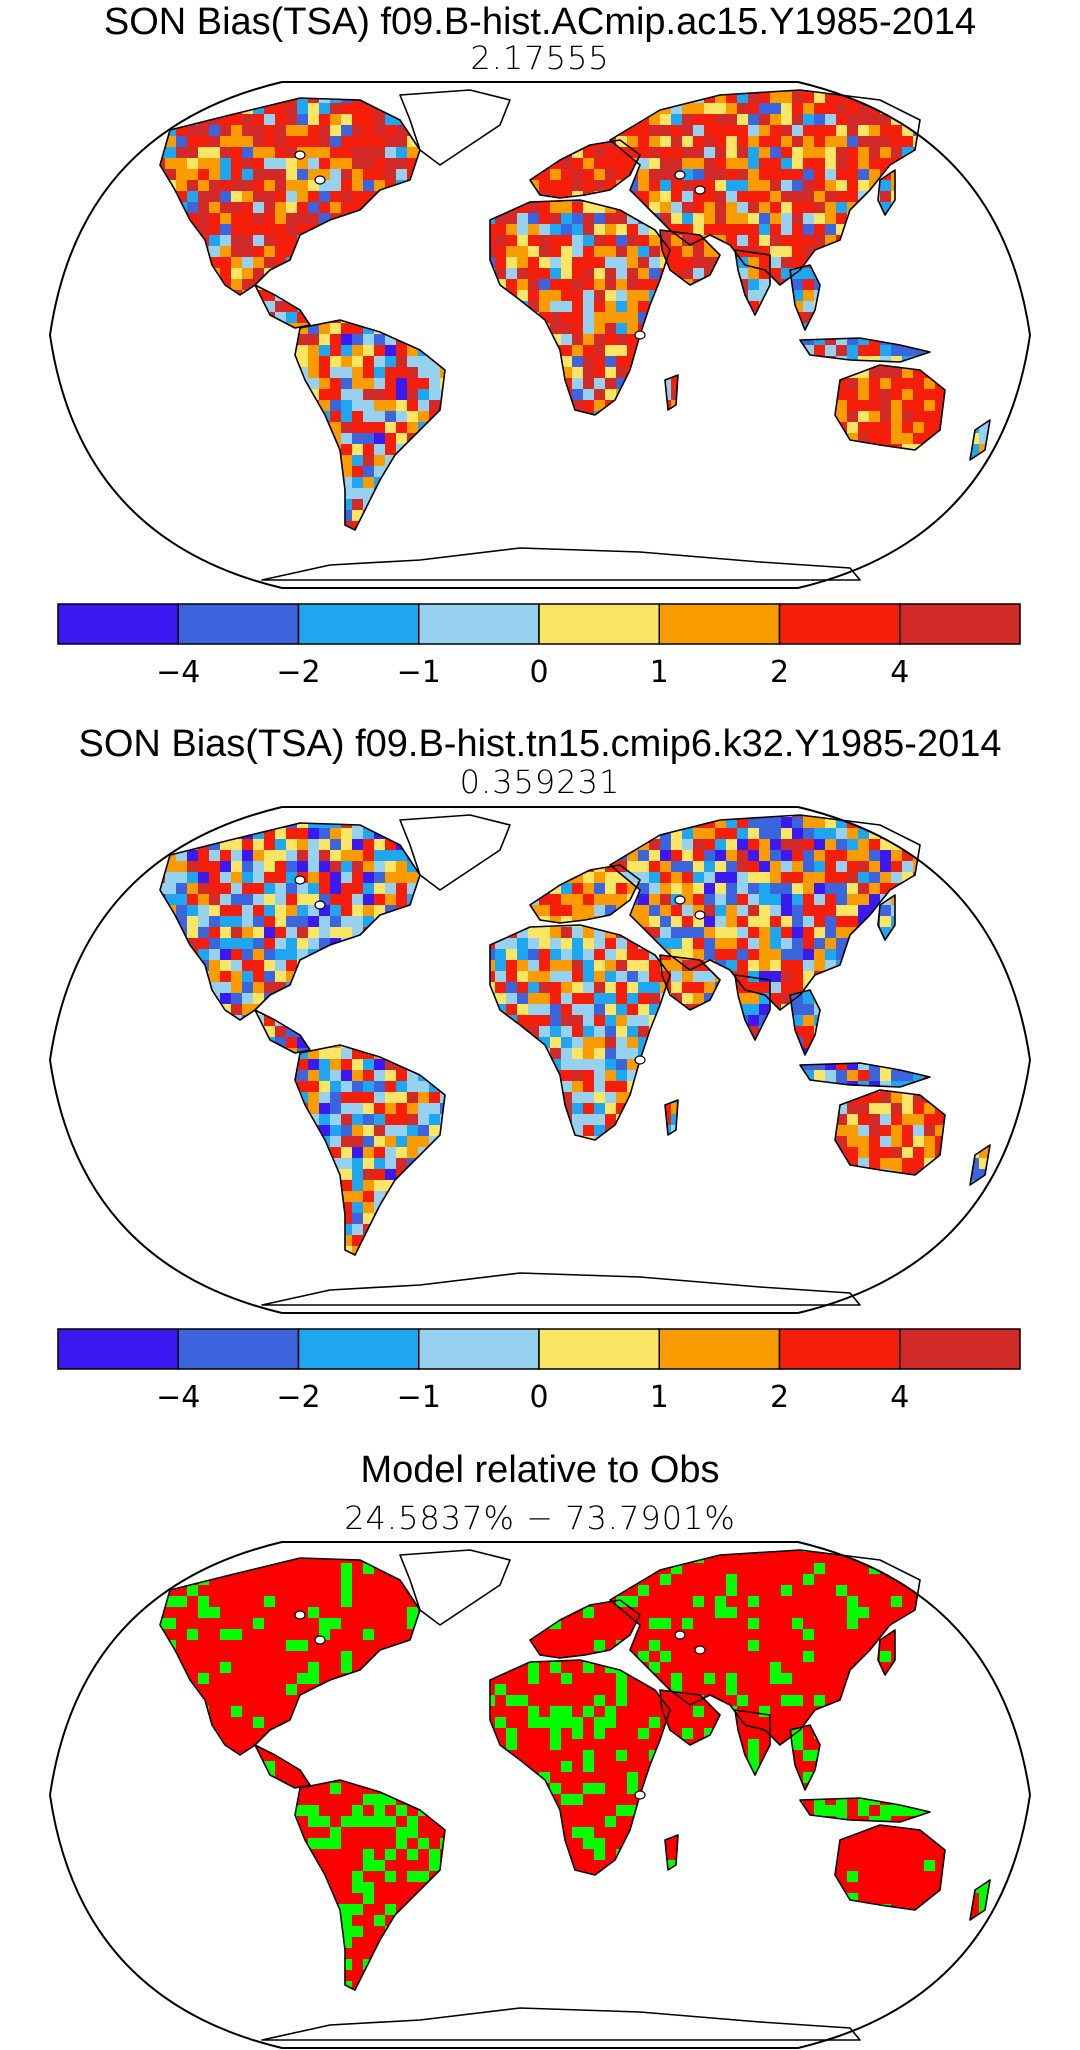 This screenshot has height=2050, width=1080. What do you see at coordinates (779, 672) in the screenshot?
I see `colorbar-1-tick-label: 2` at bounding box center [779, 672].